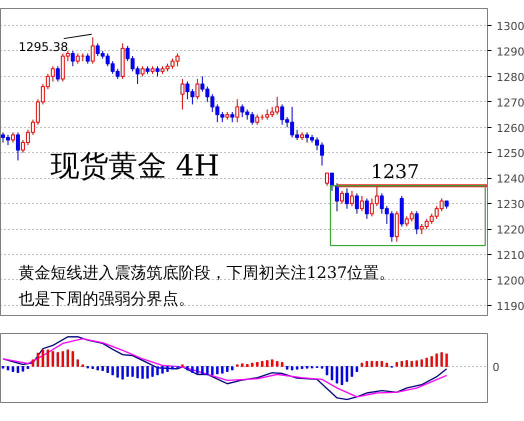 Image resolution: width=524 pixels, height=421 pixels. I want to click on y-tick-label: 1290, so click(510, 51).